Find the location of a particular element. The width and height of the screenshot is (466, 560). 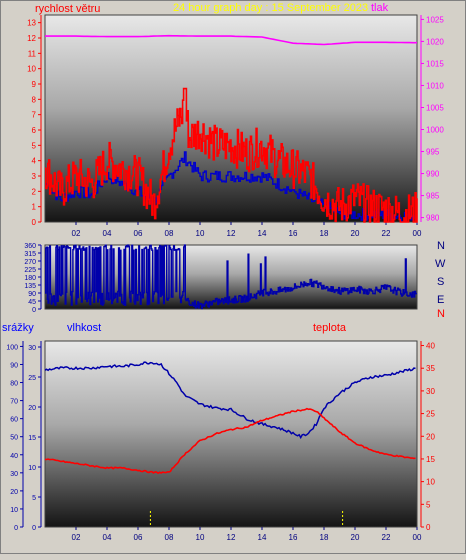

pressure-label: tlak is located at coordinates (380, 8).